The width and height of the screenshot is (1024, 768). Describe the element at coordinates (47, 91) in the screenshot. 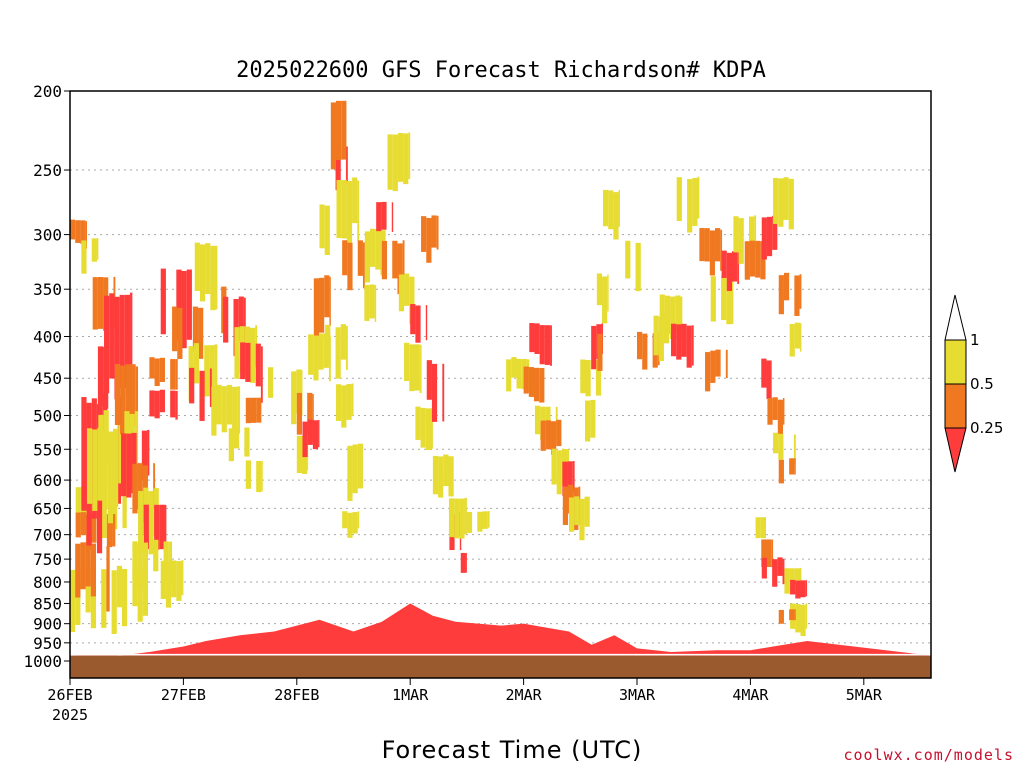

I see `y-tick-label-200: 200` at that location.